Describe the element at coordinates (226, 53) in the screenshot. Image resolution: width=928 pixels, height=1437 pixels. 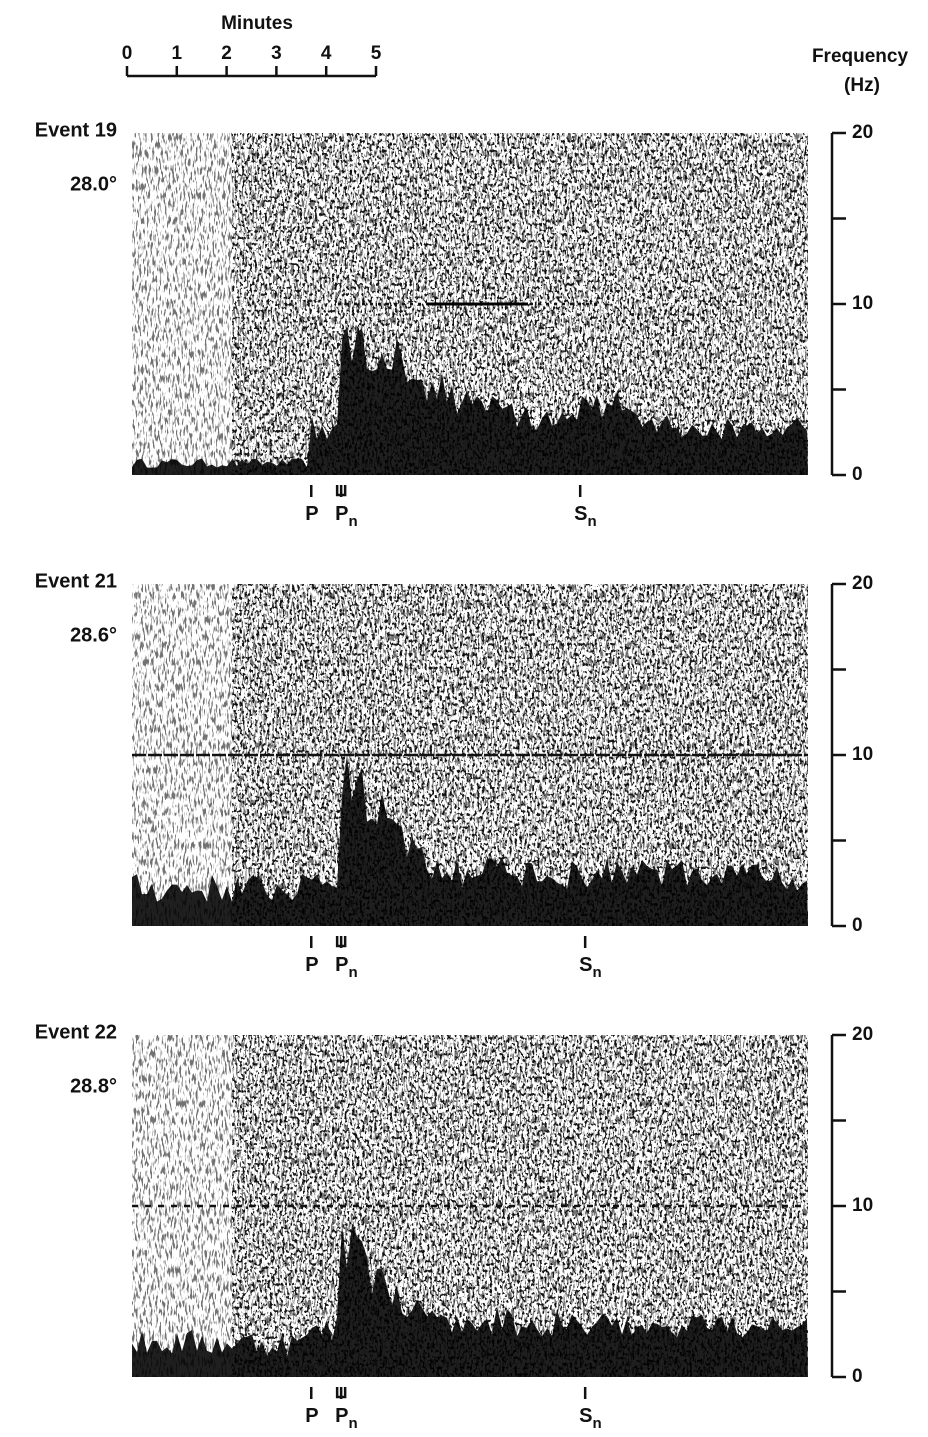
I see `time-tick-label: 2` at that location.